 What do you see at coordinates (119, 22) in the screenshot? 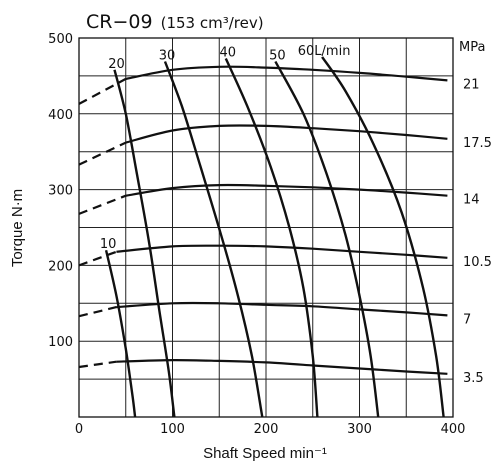
I see `chart-title: CR−09` at bounding box center [119, 22].